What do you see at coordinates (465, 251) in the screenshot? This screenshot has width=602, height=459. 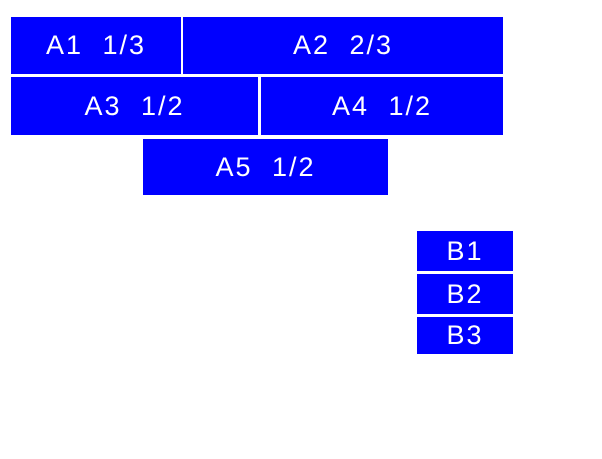 I see `block-b1: B1` at bounding box center [465, 251].